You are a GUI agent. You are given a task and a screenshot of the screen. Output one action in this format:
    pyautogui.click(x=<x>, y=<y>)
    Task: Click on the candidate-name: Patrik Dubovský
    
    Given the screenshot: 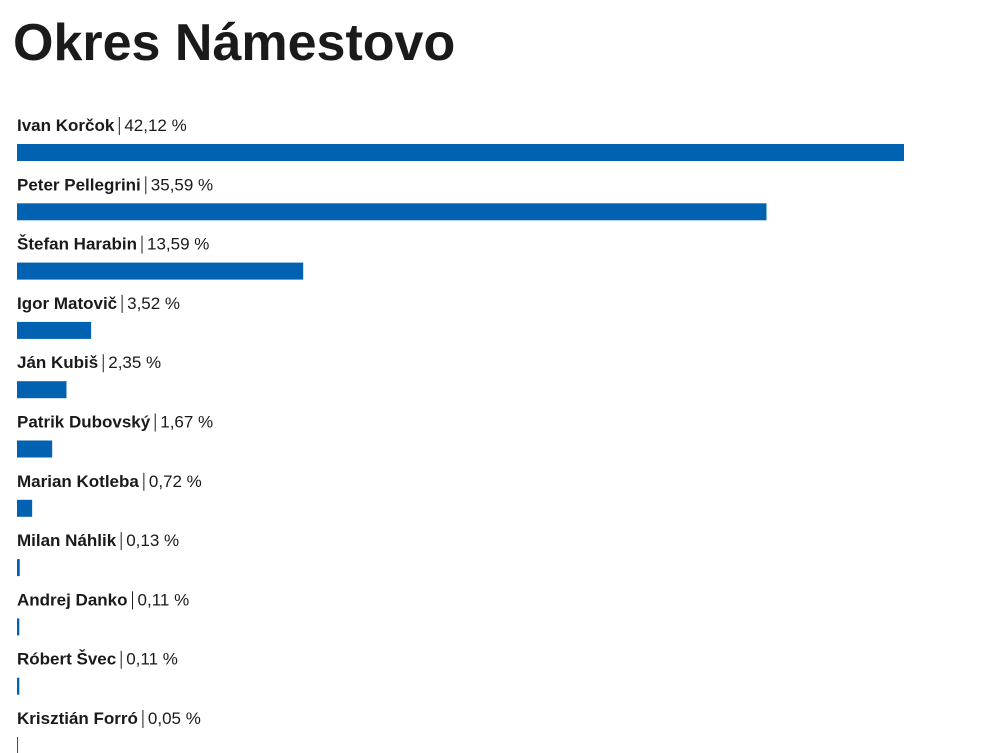 What is the action you would take?
    pyautogui.click(x=84, y=422)
    